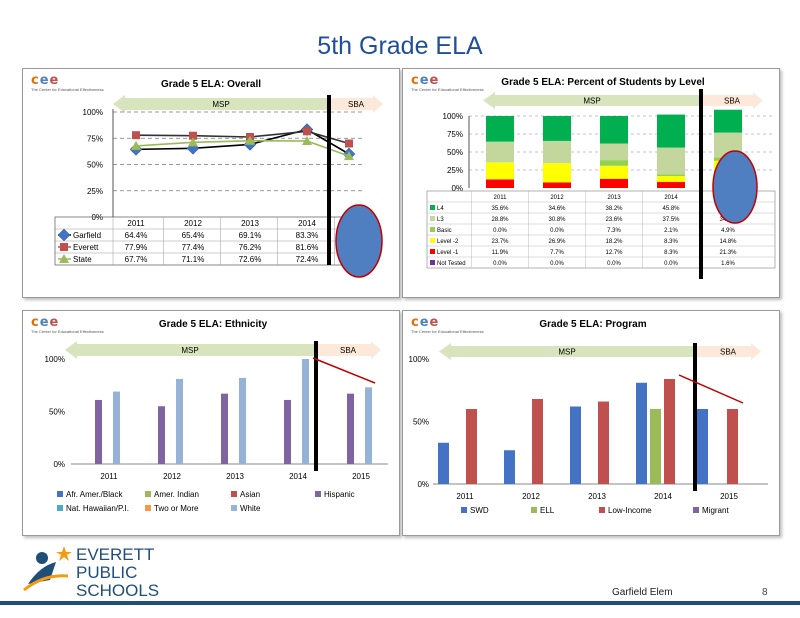 This screenshot has height=618, width=800. Describe the element at coordinates (213, 324) in the screenshot. I see `chart-title: Grade 5 ELA: Ethnicity` at that location.